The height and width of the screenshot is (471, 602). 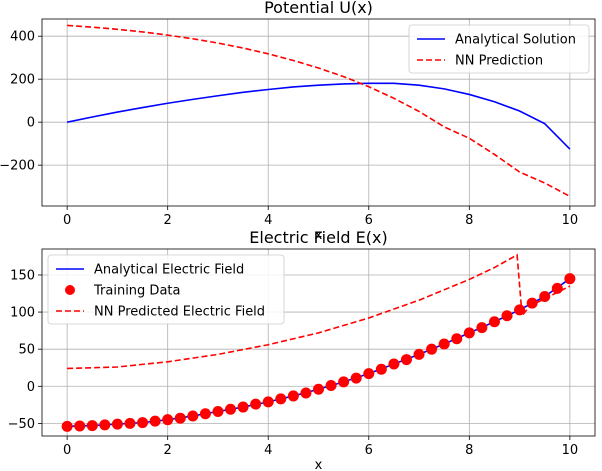 I want to click on chart-title: Electric Field E(x), so click(x=318, y=237).